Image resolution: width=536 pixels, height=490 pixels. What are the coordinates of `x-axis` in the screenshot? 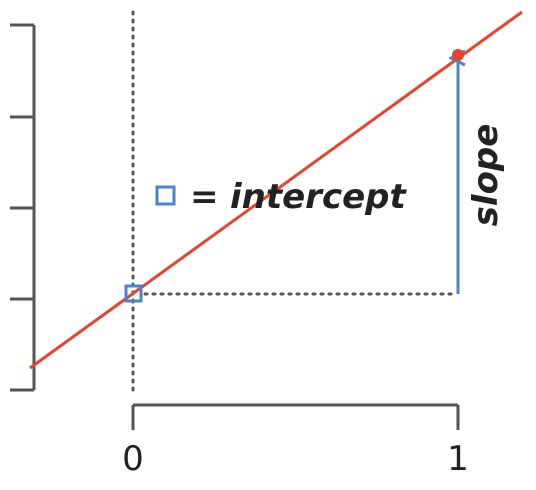 It's located at (295, 416).